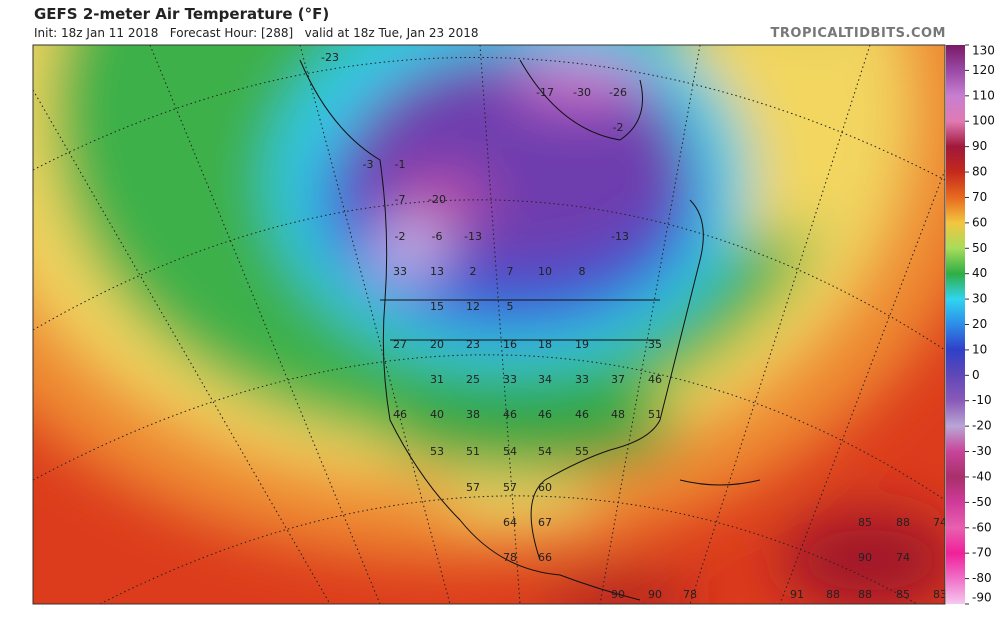 The image size is (1000, 624). Describe the element at coordinates (437, 379) in the screenshot. I see `temperature-label: 31` at that location.